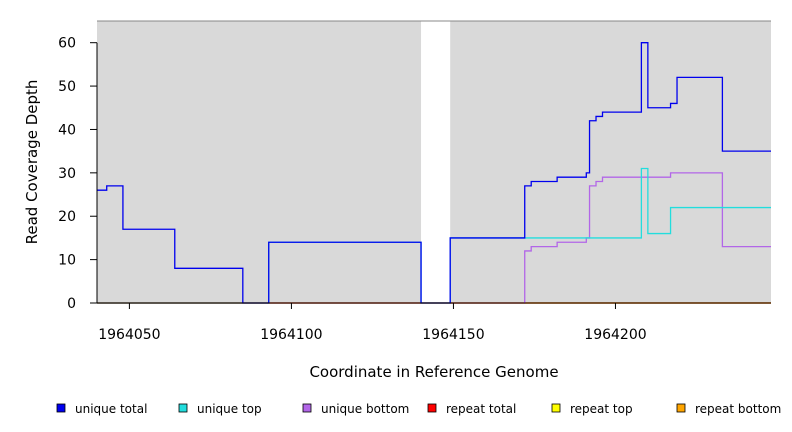 The height and width of the screenshot is (432, 792). Describe the element at coordinates (67, 217) in the screenshot. I see `y-tick-label: 20` at that location.